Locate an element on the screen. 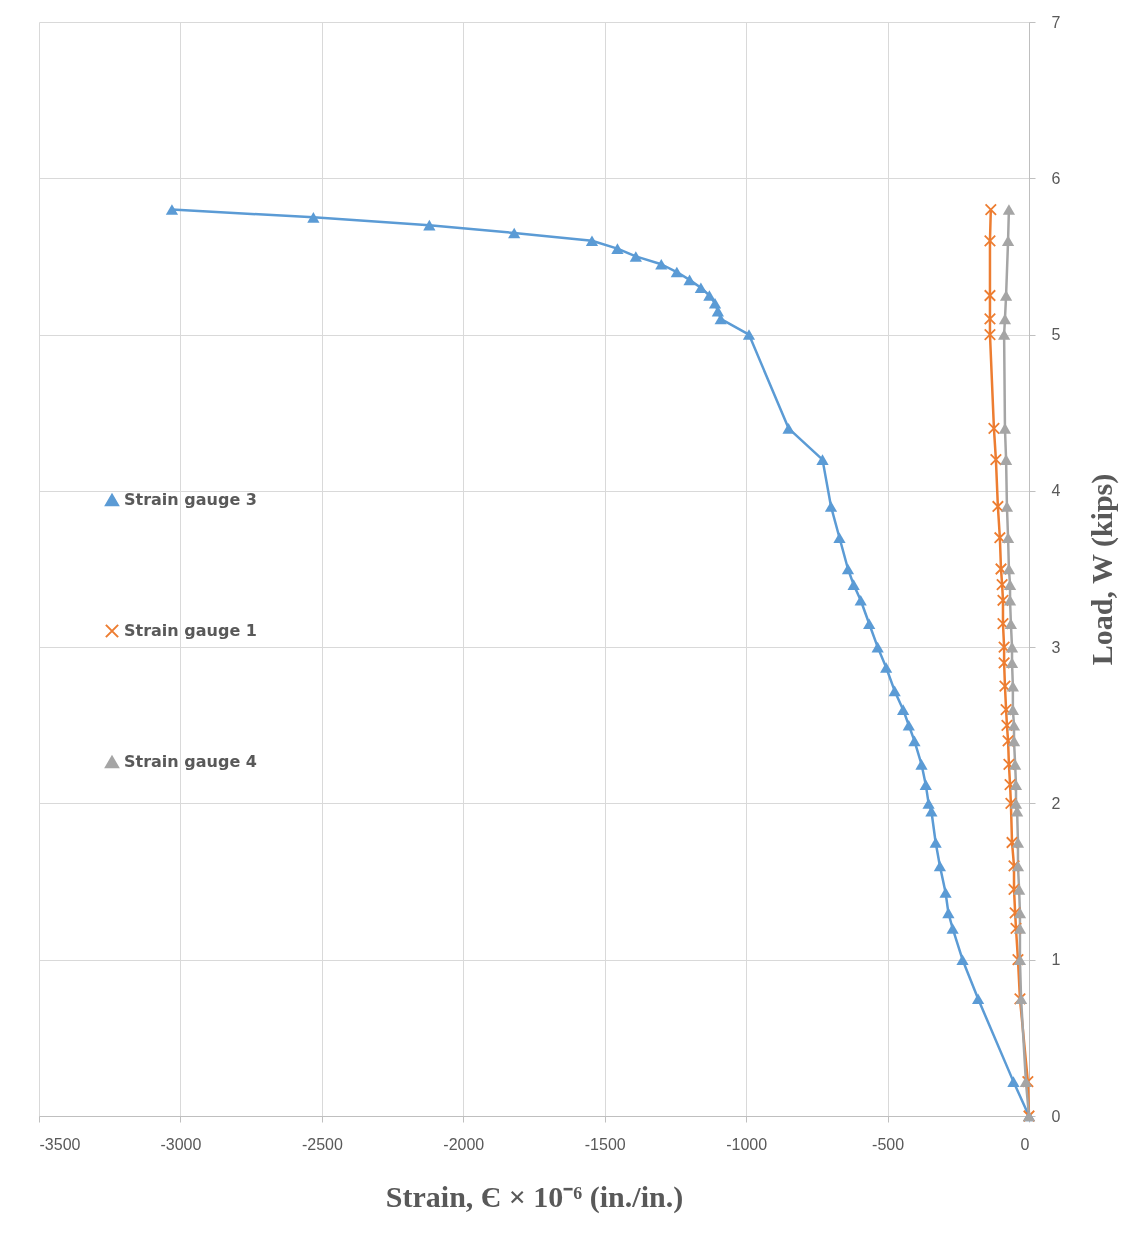  y-tick-label: 0 is located at coordinates (1056, 1116).